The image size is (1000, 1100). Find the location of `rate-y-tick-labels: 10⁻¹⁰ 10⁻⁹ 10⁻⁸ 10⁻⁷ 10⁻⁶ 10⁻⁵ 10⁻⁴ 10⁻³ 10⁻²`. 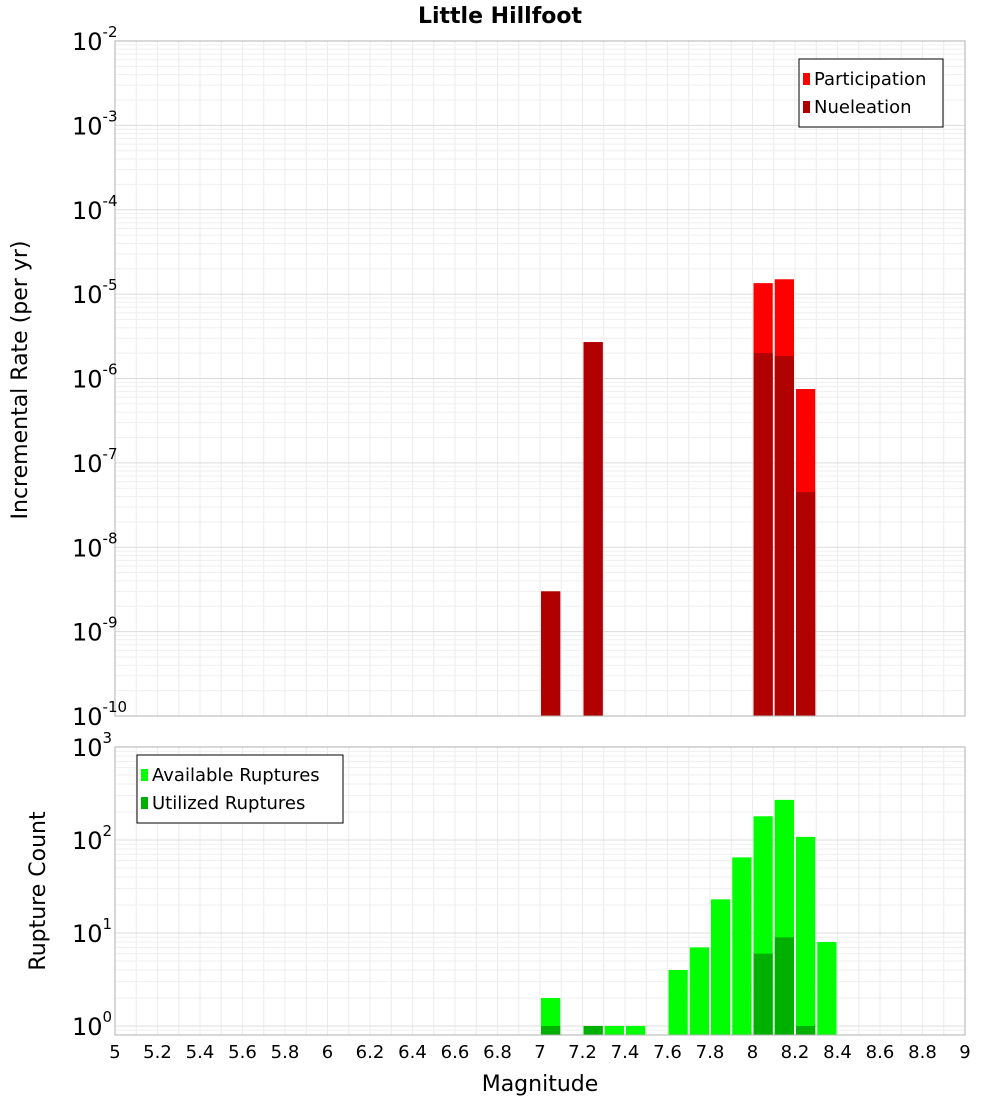

rate-y-tick-labels: 10⁻¹⁰ 10⁻⁹ 10⁻⁸ 10⁻⁷ 10⁻⁶ 10⁻⁵ 10⁻⁴ 10⁻³ 10⁻² is located at coordinates (99, 377).